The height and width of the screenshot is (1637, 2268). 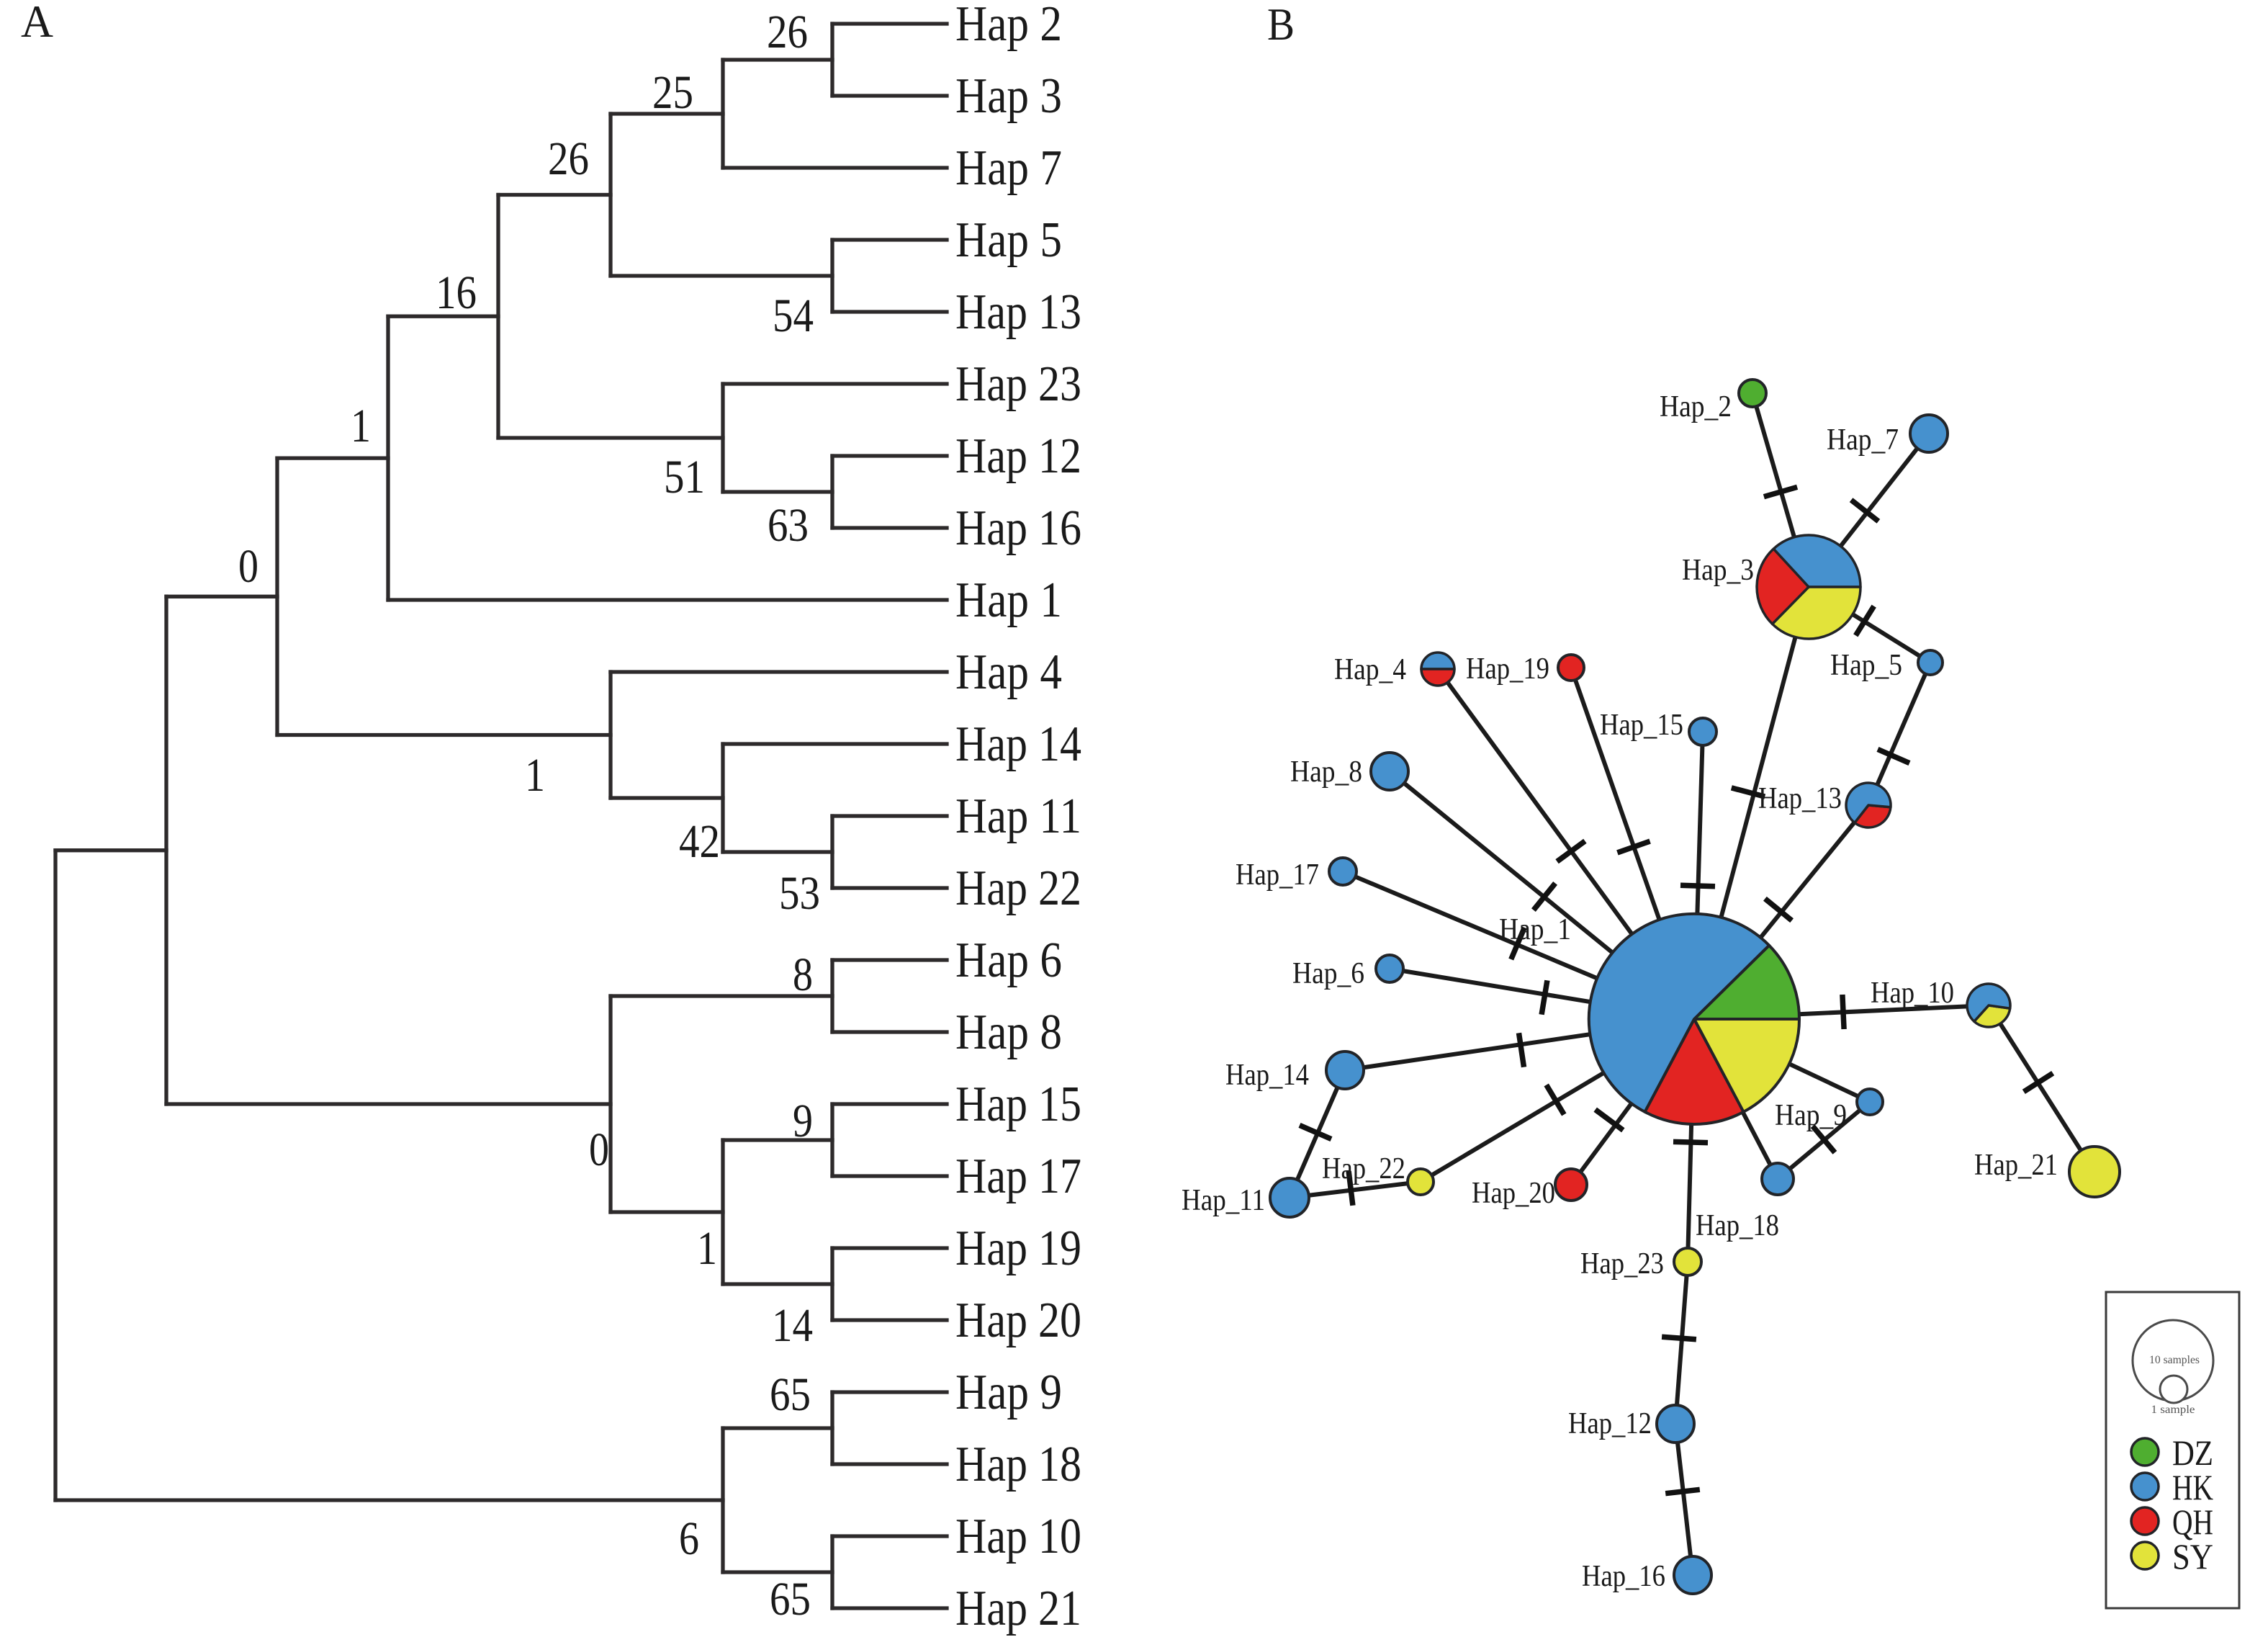 I want to click on svg-text: Hap 5, so click(x=1008, y=240).